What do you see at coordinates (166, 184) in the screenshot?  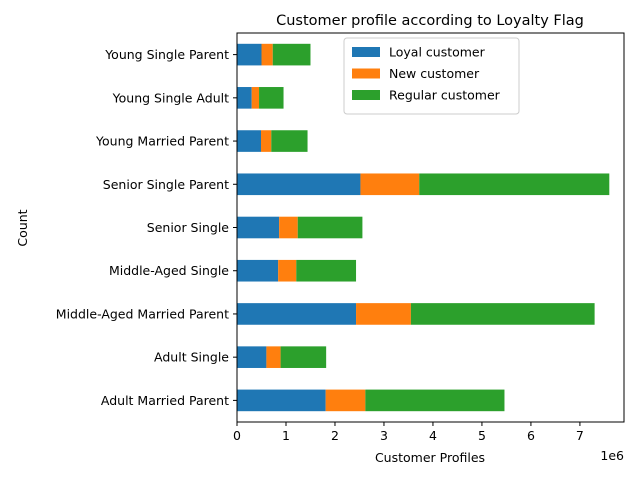 I see `y-tick-label: Senior Single Parent` at bounding box center [166, 184].